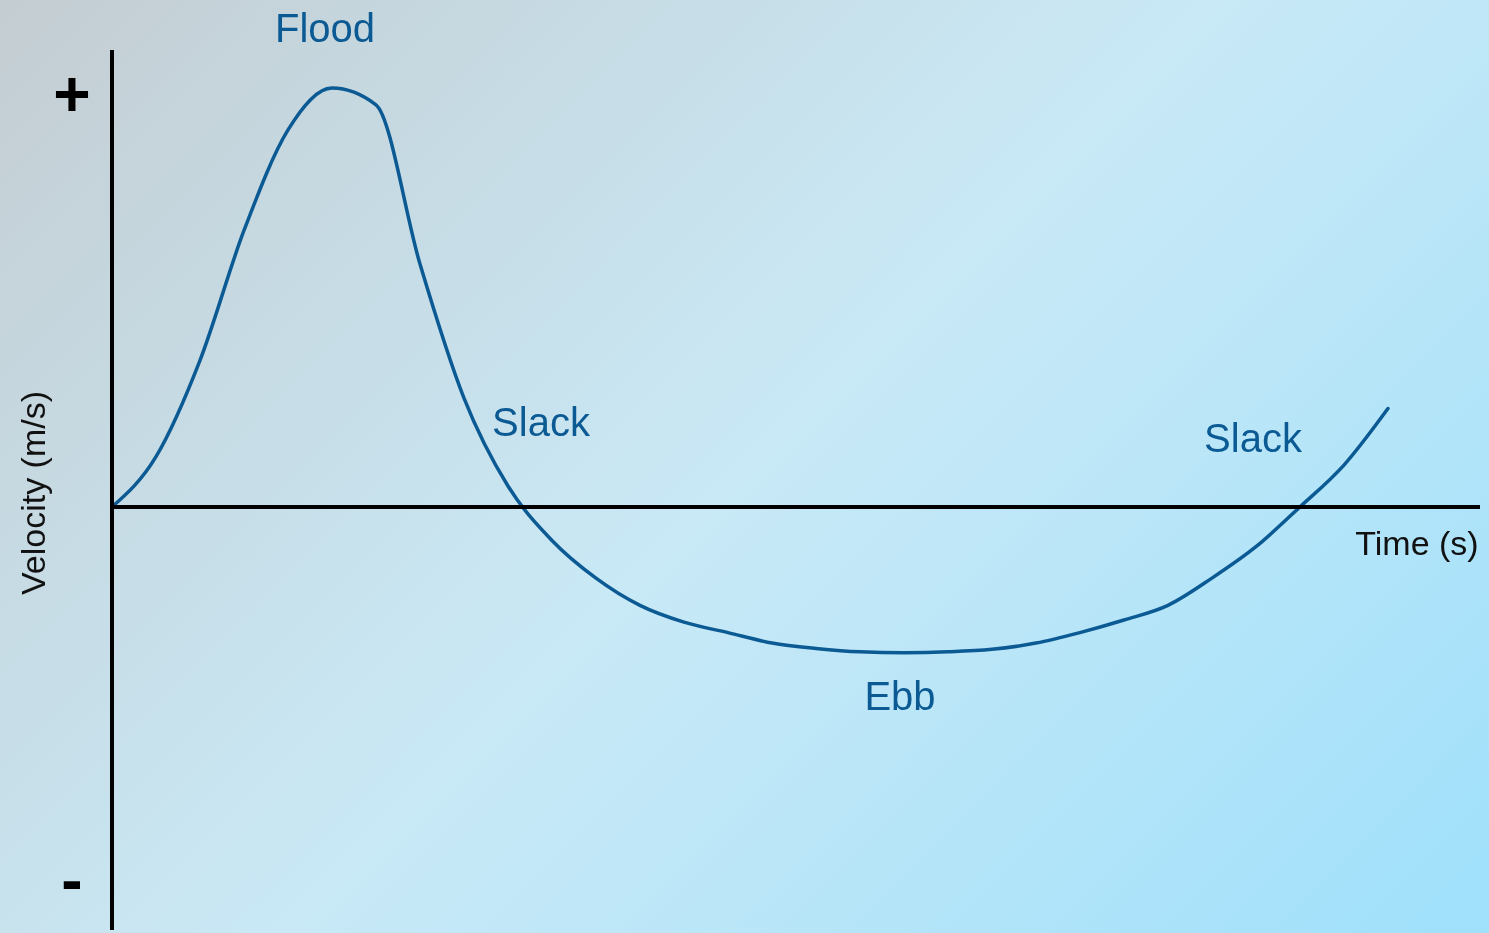 Image resolution: width=1489 pixels, height=933 pixels. Describe the element at coordinates (1417, 543) in the screenshot. I see `x-axis-title: Time (s)` at that location.